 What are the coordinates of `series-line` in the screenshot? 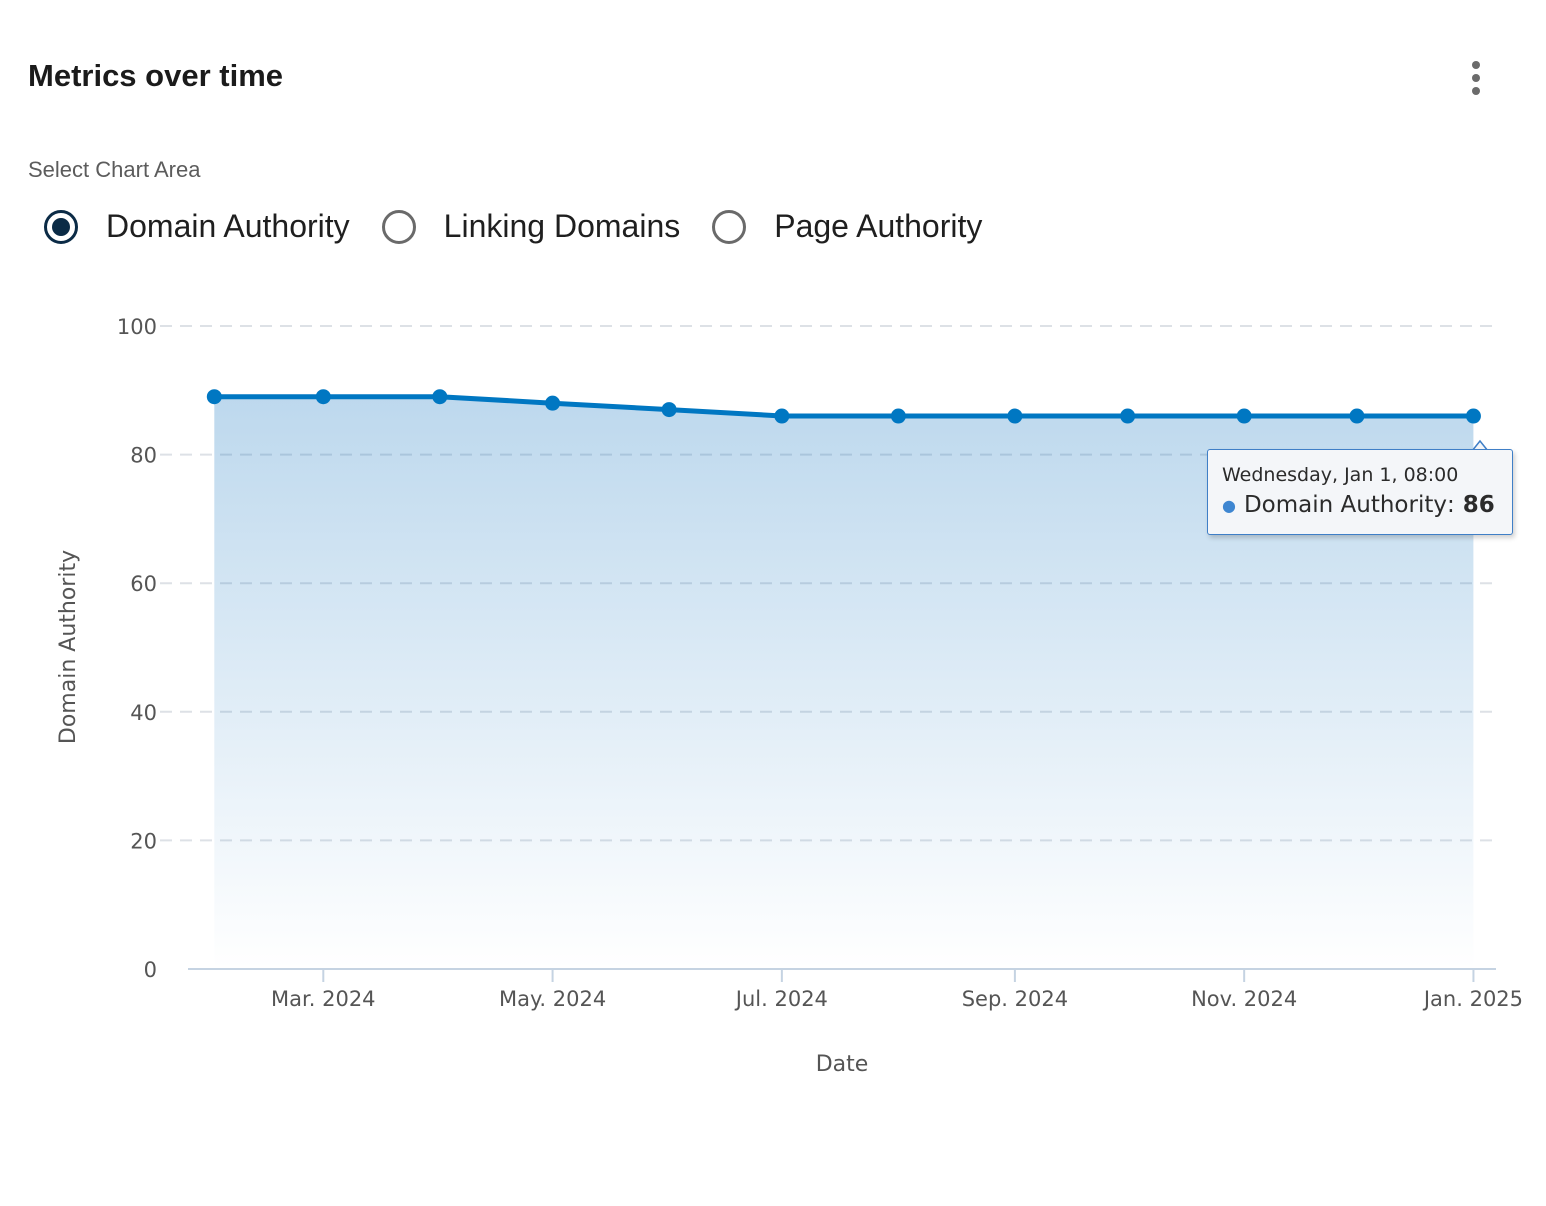 It's located at (844, 406).